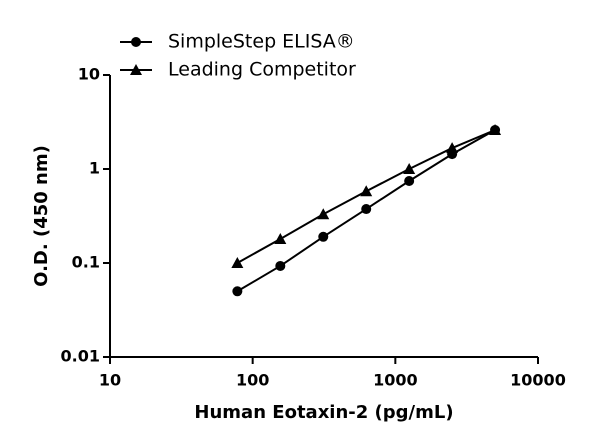  I want to click on legend-label: SimpleStep ELISA®, so click(261, 42).